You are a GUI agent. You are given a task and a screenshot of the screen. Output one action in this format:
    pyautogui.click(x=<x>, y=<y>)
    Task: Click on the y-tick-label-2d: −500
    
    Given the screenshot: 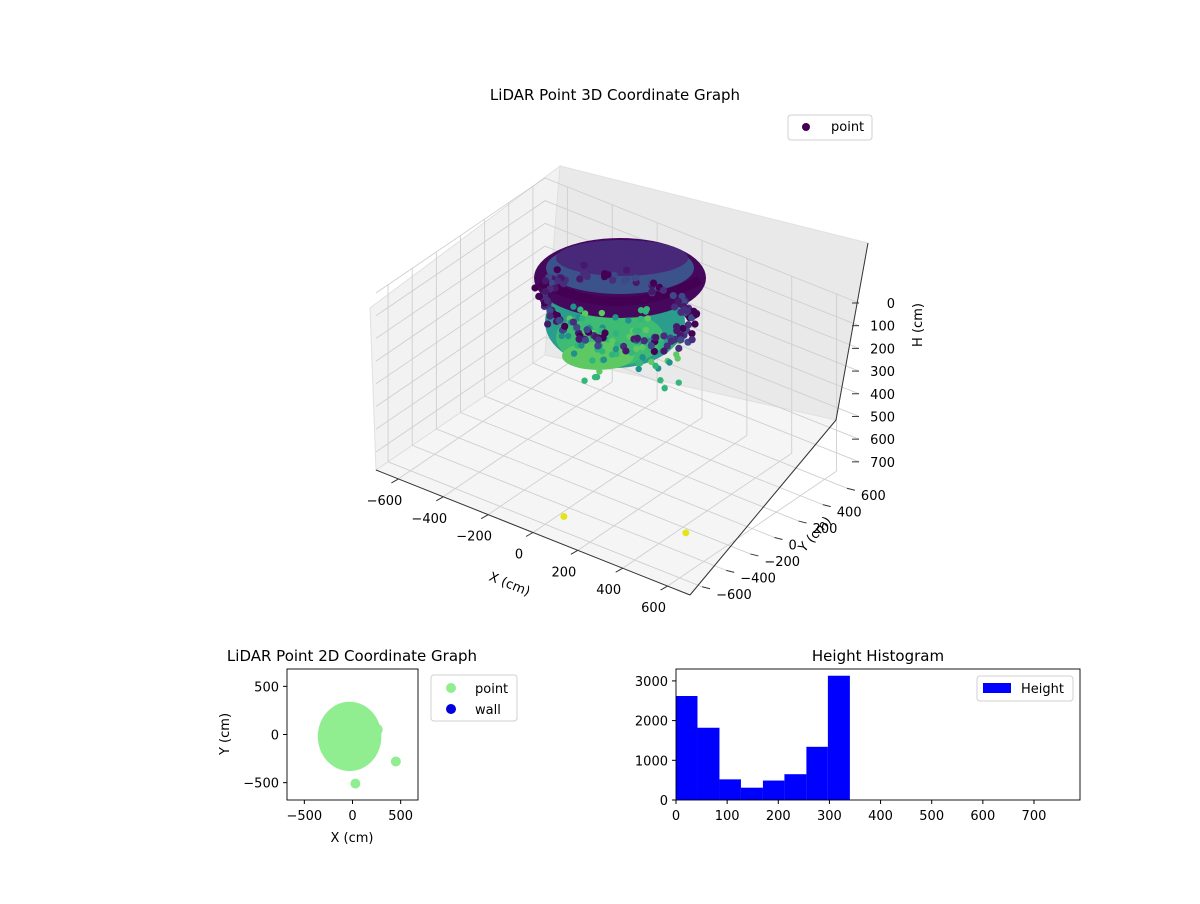 What is the action you would take?
    pyautogui.click(x=261, y=784)
    